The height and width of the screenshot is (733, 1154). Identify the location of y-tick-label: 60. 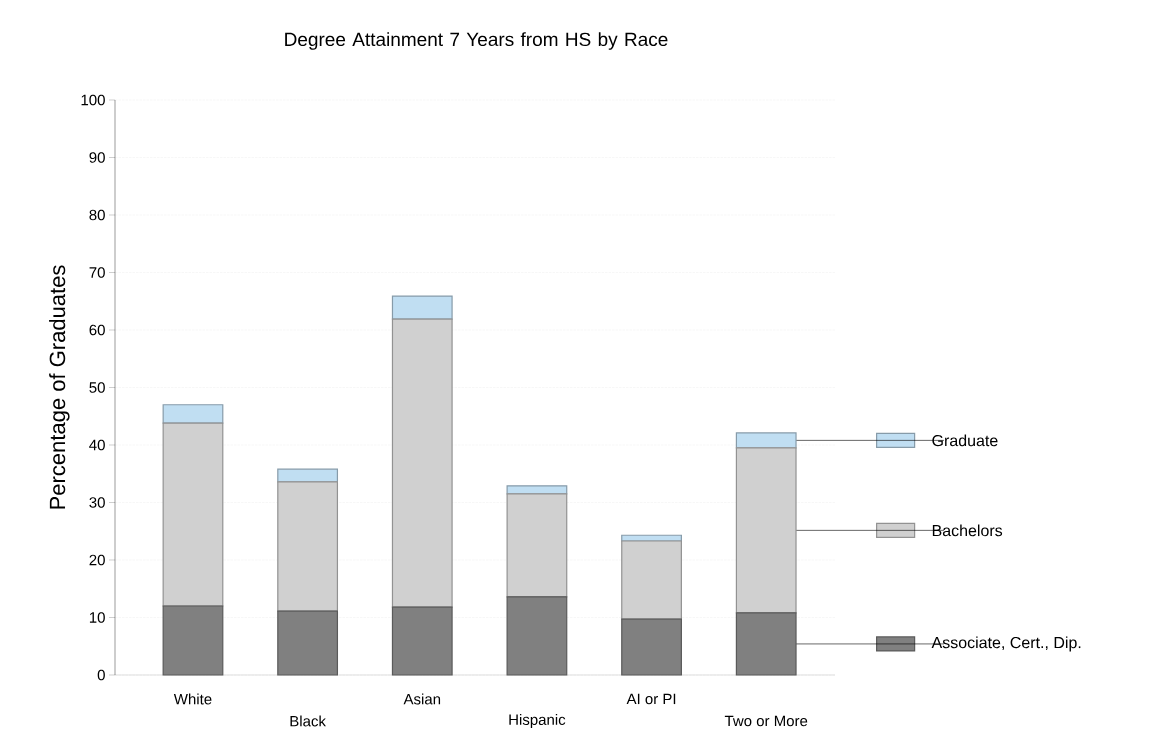
(97, 330).